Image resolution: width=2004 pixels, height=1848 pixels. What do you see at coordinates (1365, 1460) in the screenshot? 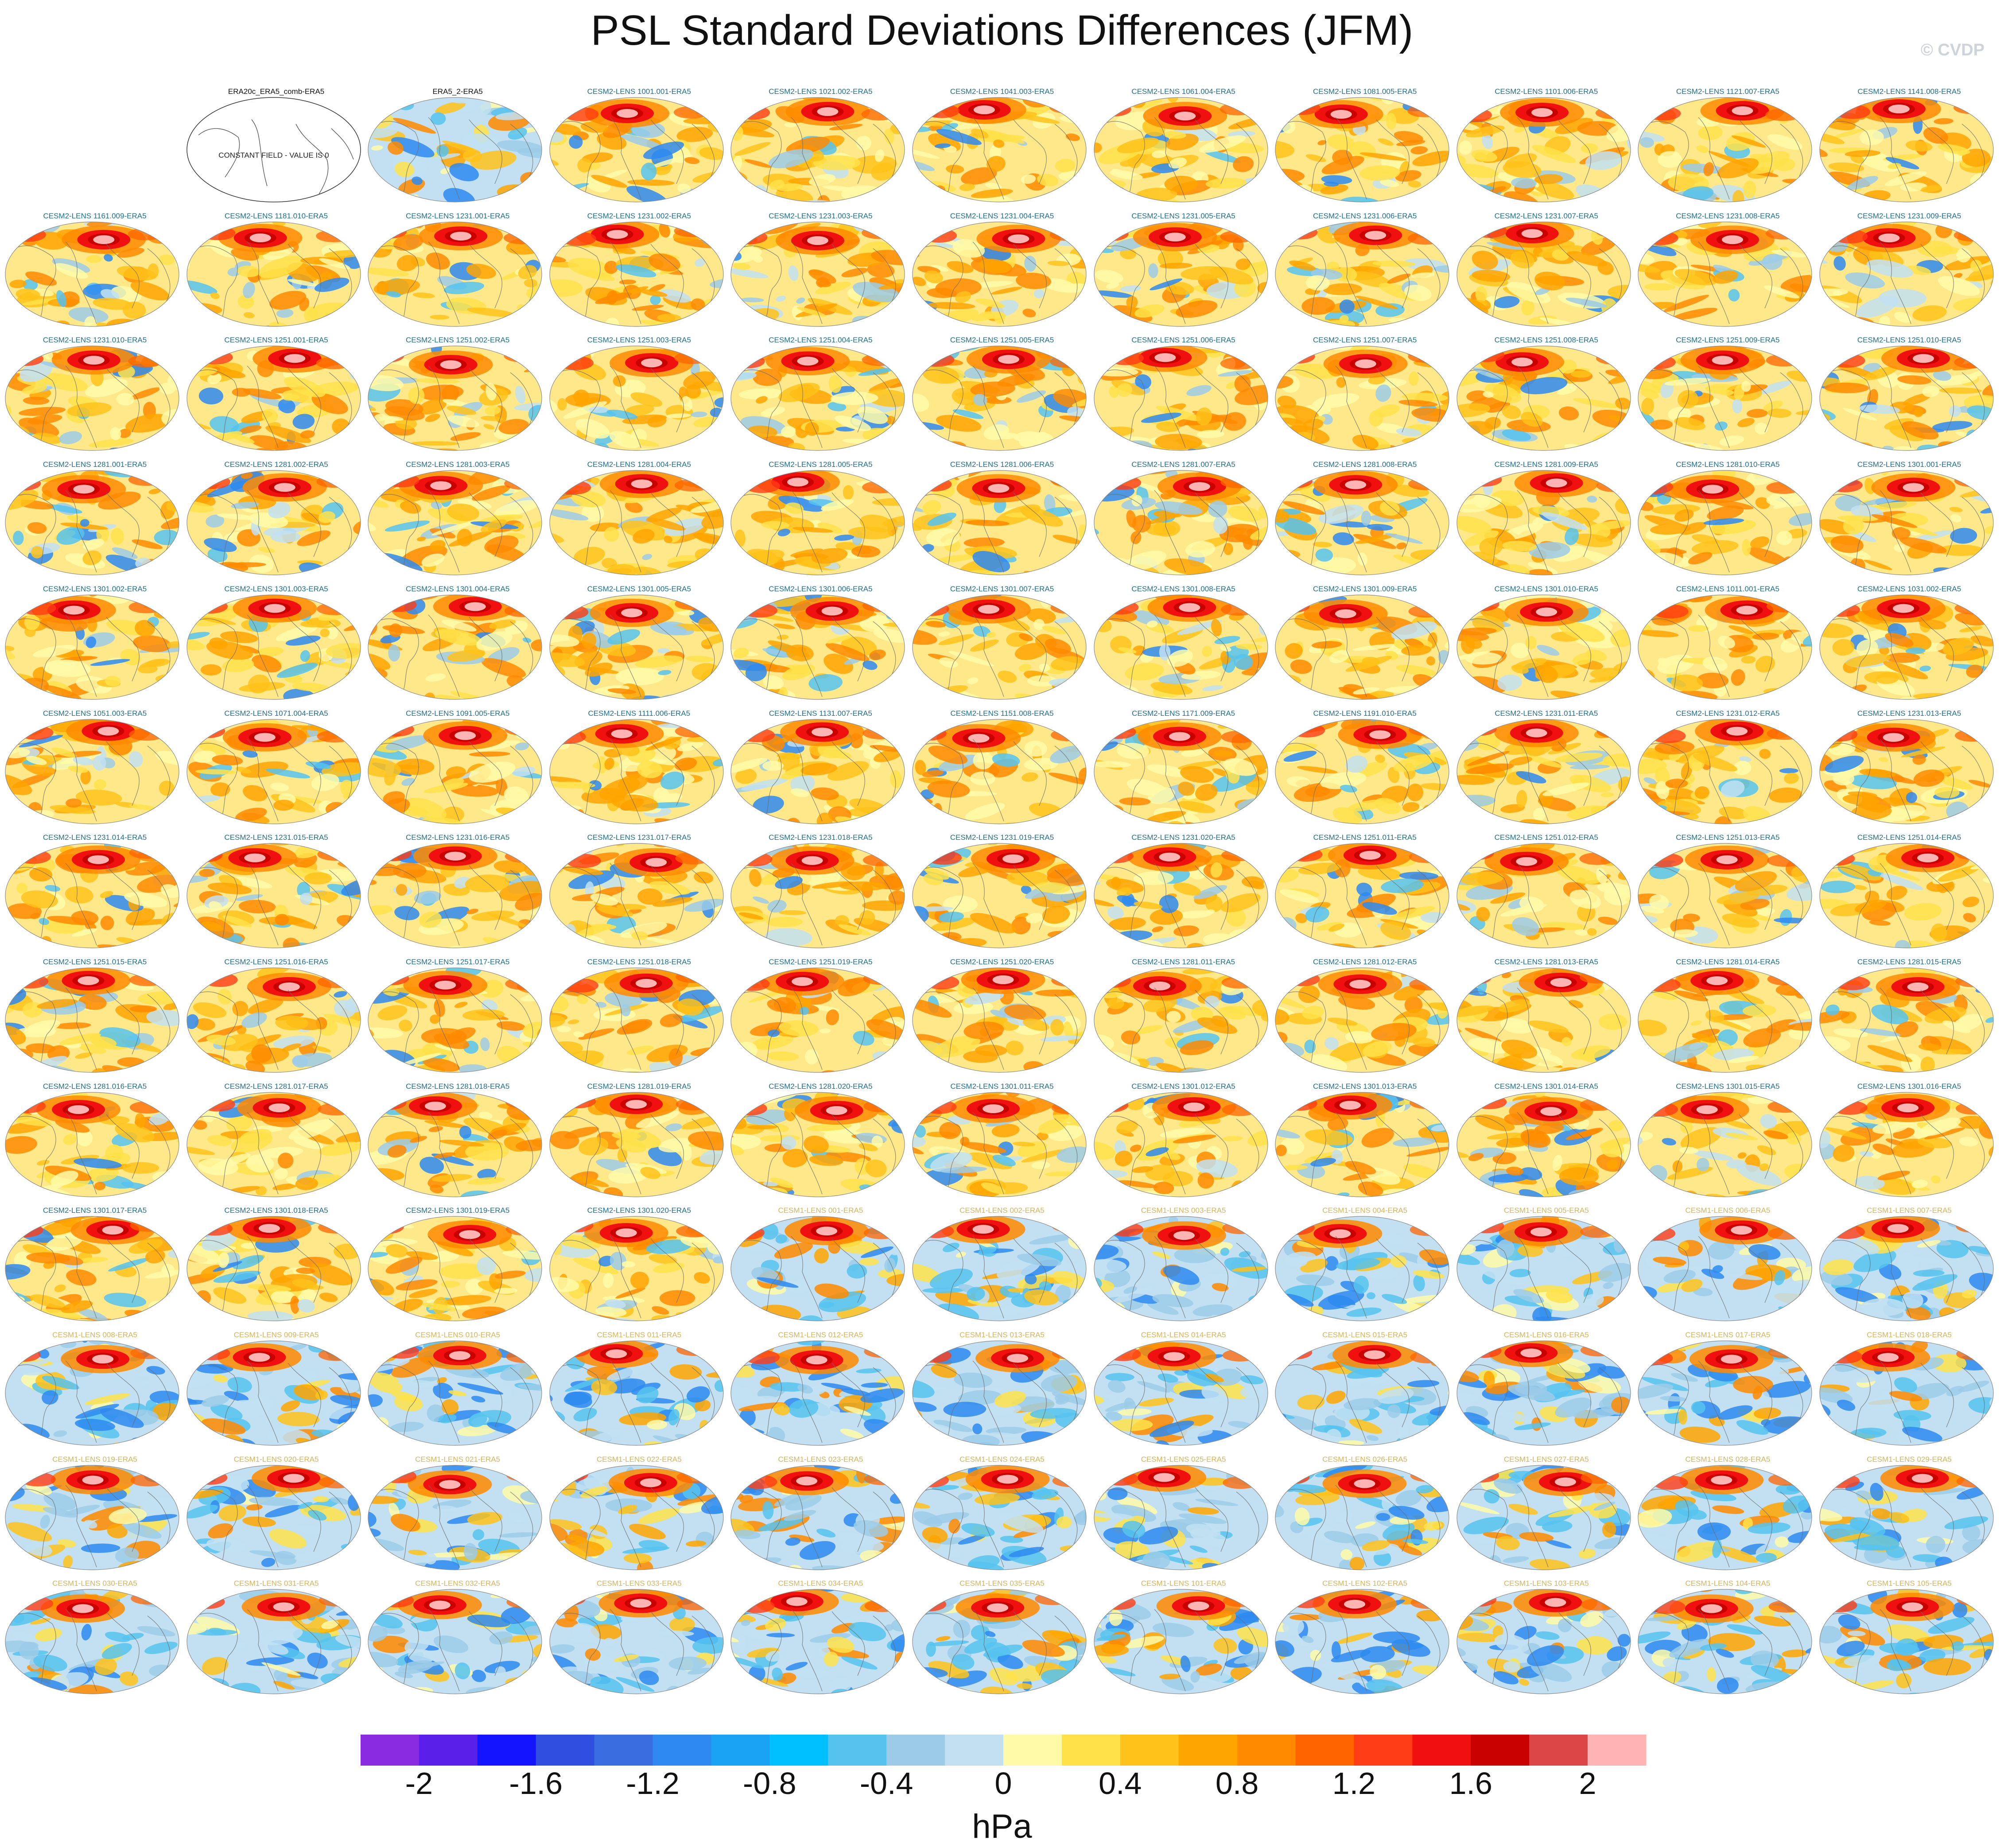
I see `panel-title: CESM1-LENS 026-ERA5` at bounding box center [1365, 1460].